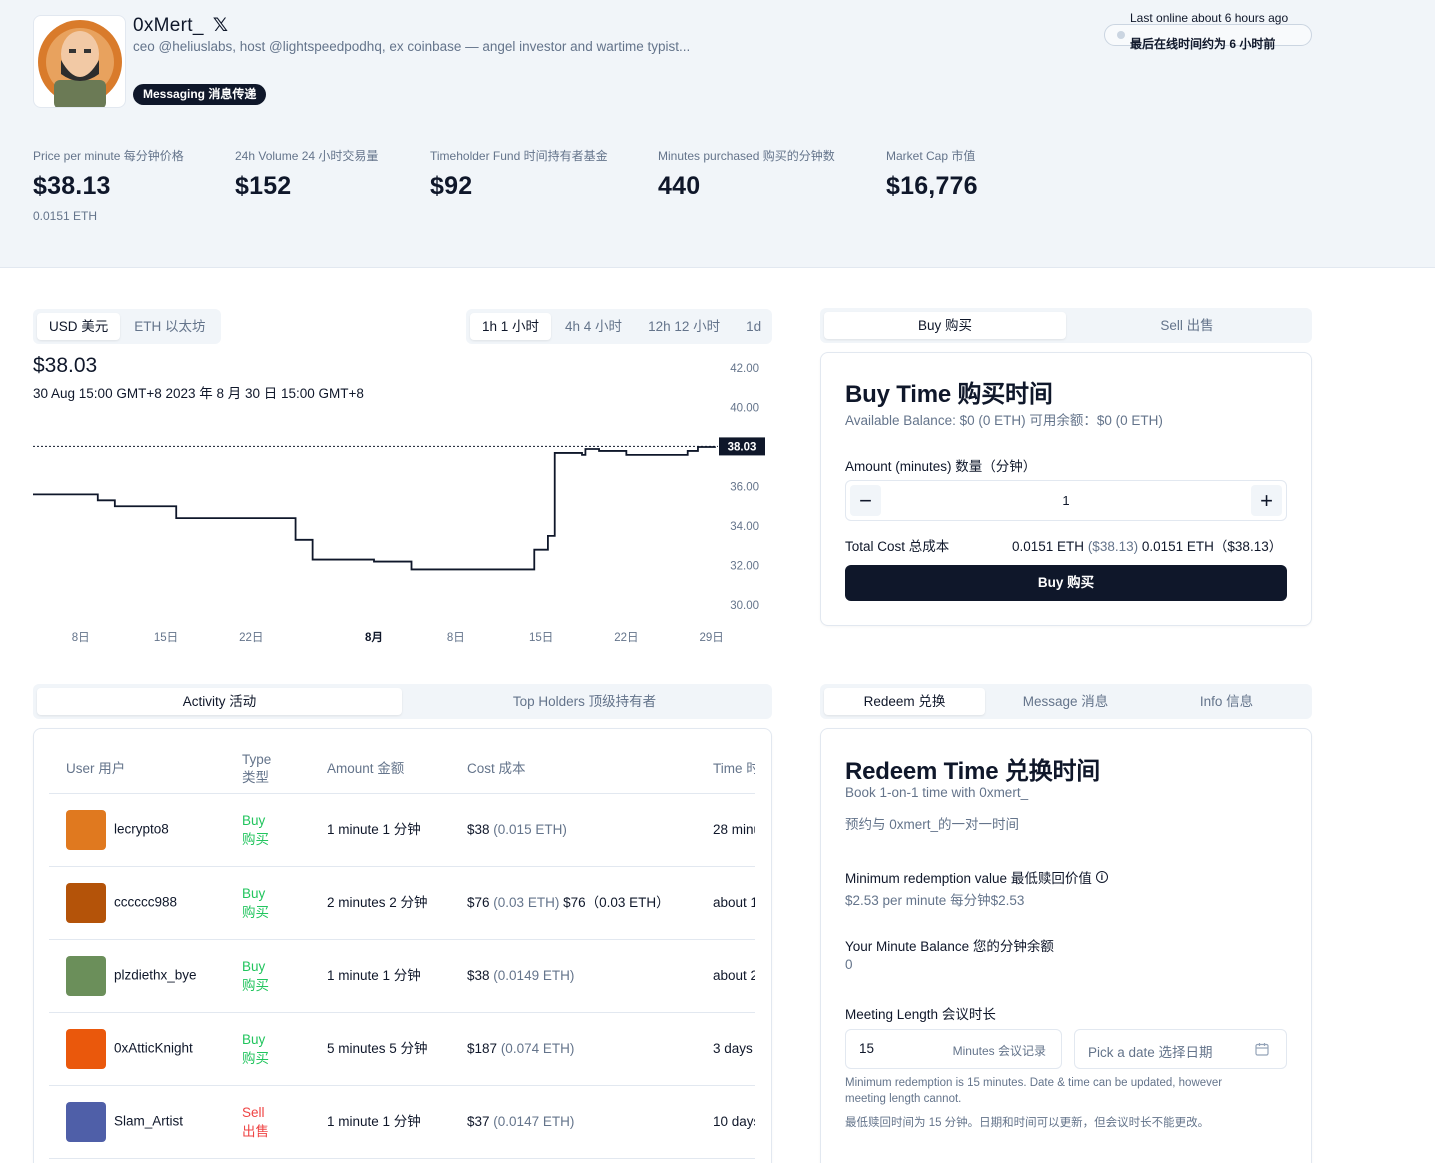  Describe the element at coordinates (145, 769) in the screenshot. I see `col-user: User 用户` at that location.